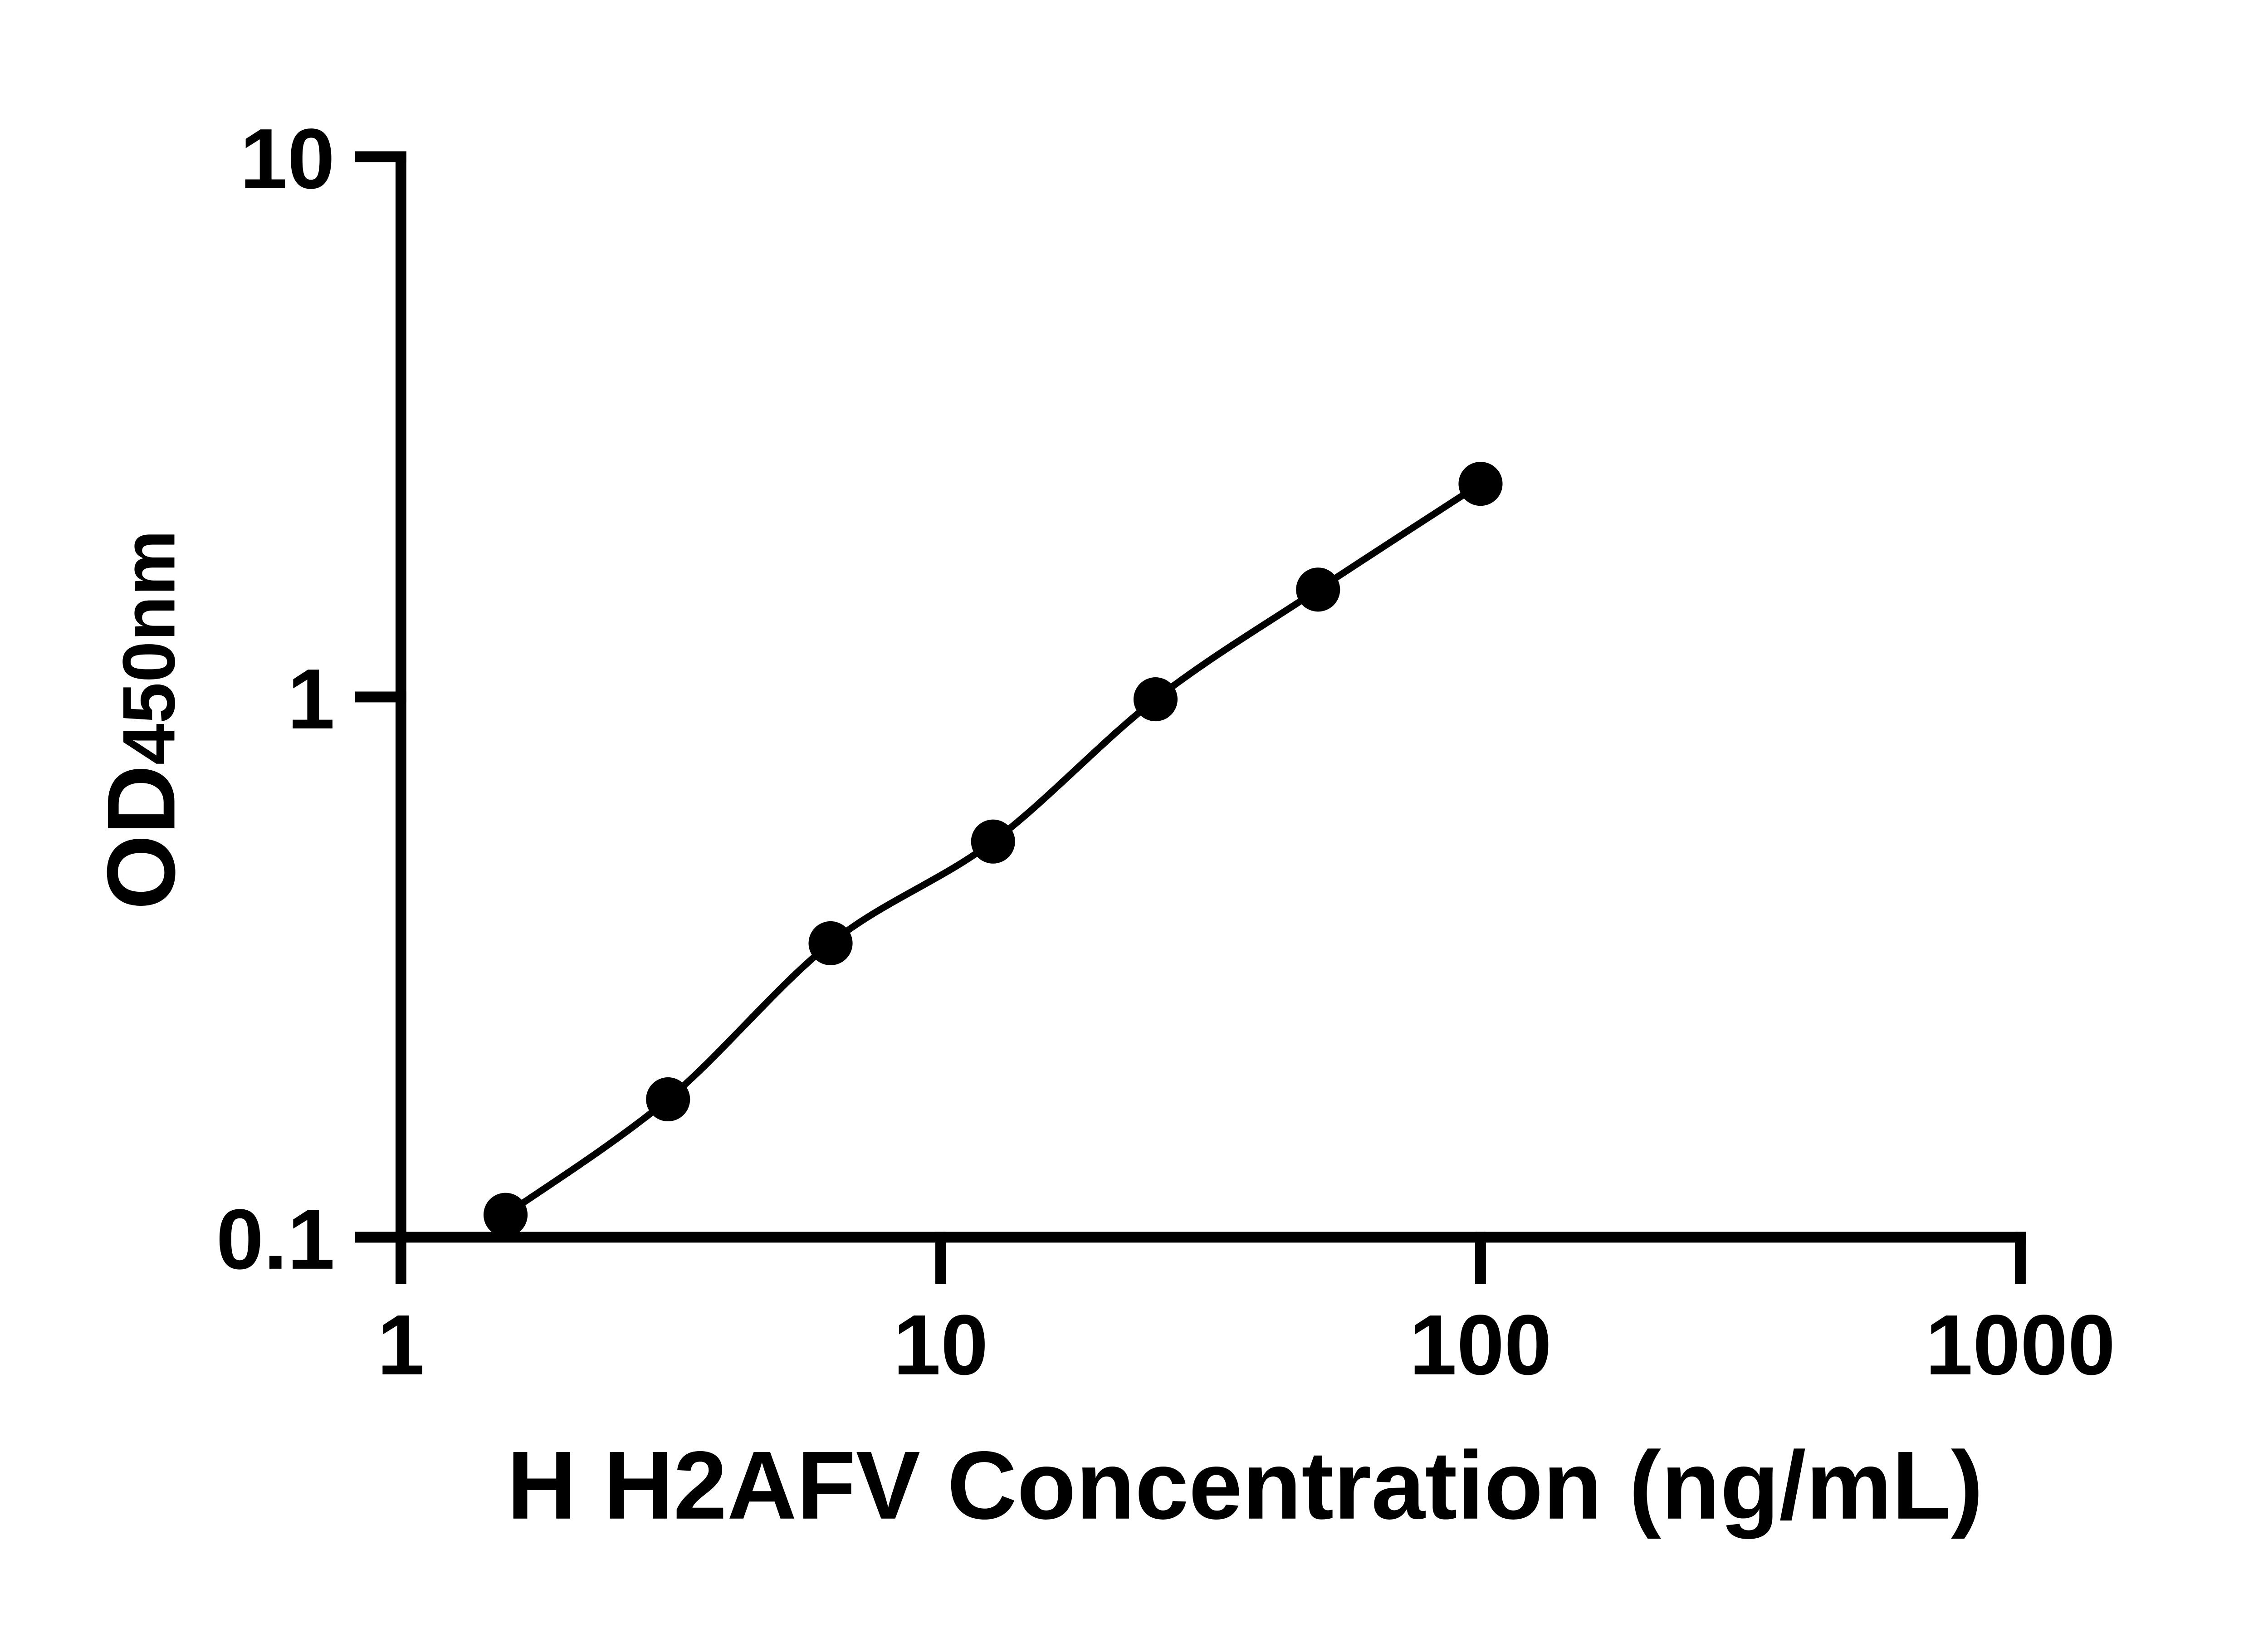  Describe the element at coordinates (288, 158) in the screenshot. I see `y-tick-label: 10` at that location.